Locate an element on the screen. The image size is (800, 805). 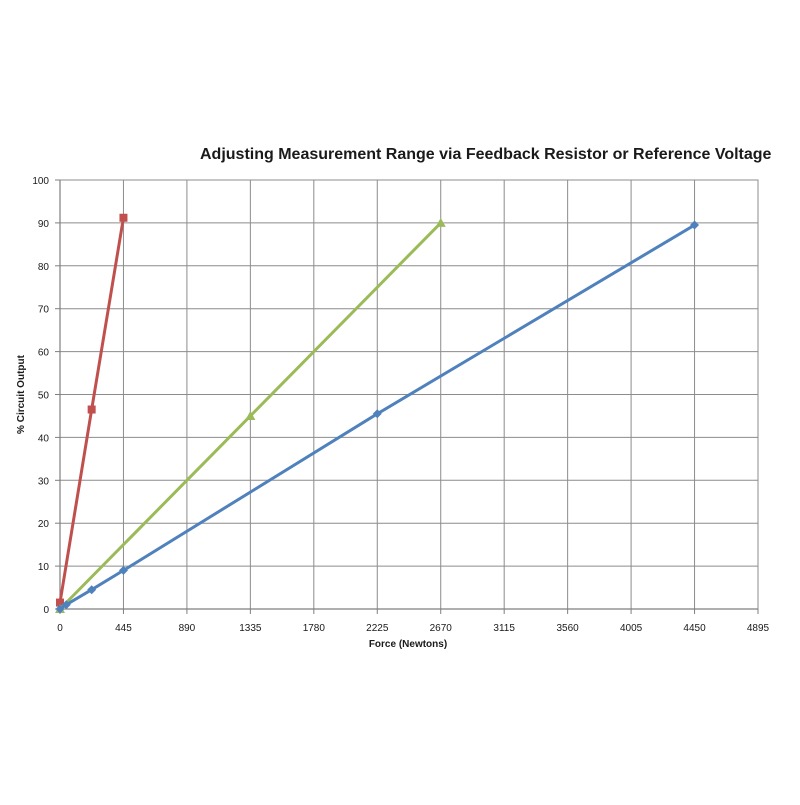
x-tick-label: 4005 is located at coordinates (631, 628).